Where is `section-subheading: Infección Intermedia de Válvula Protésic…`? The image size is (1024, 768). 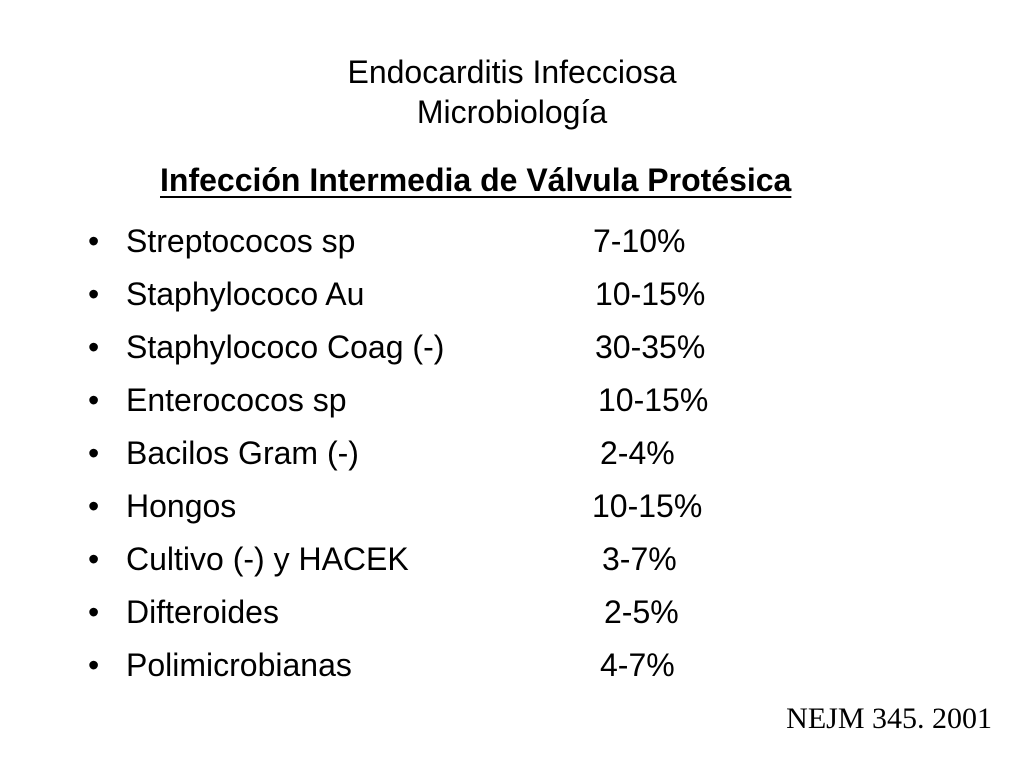
section-subheading: Infección Intermedia de Válvula Protésic… is located at coordinates (476, 180).